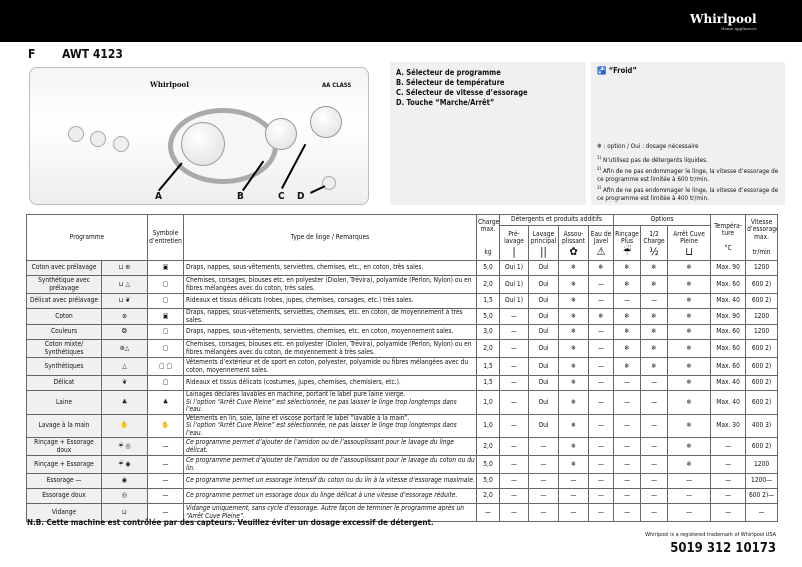 This screenshot has height=567, width=802. I want to click on cell-programme: Délicat avec prélavage, so click(64, 301).